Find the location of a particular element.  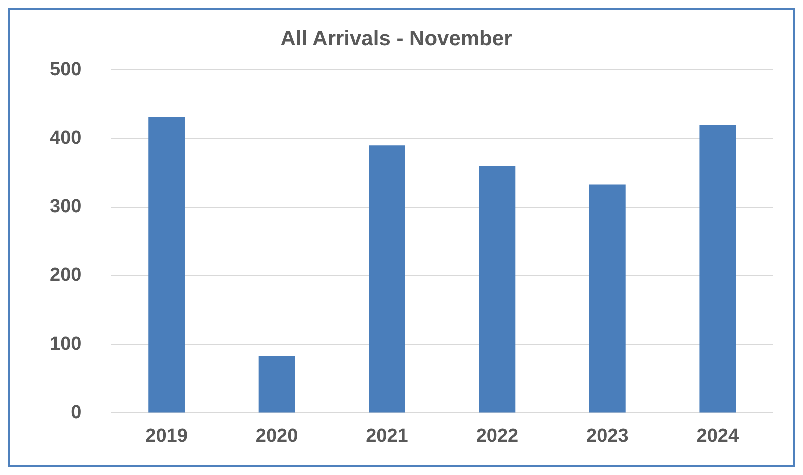

x-tick-label: 2021 is located at coordinates (387, 436).